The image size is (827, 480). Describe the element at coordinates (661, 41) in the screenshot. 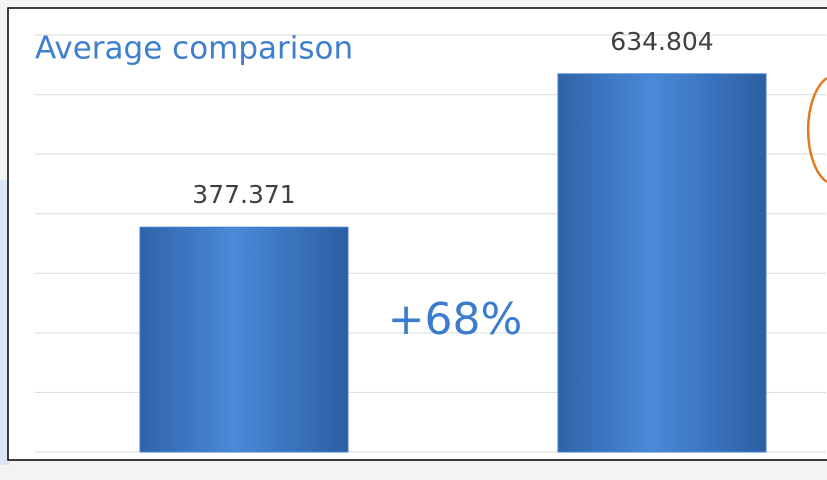

I see `value-label: 634.804` at that location.